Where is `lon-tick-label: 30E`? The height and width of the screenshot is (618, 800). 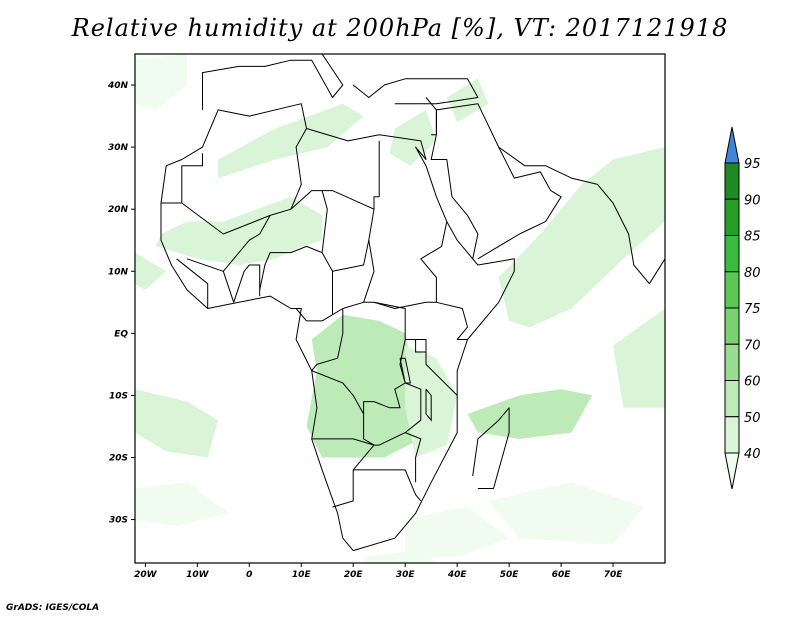
lon-tick-label: 30E is located at coordinates (406, 575).